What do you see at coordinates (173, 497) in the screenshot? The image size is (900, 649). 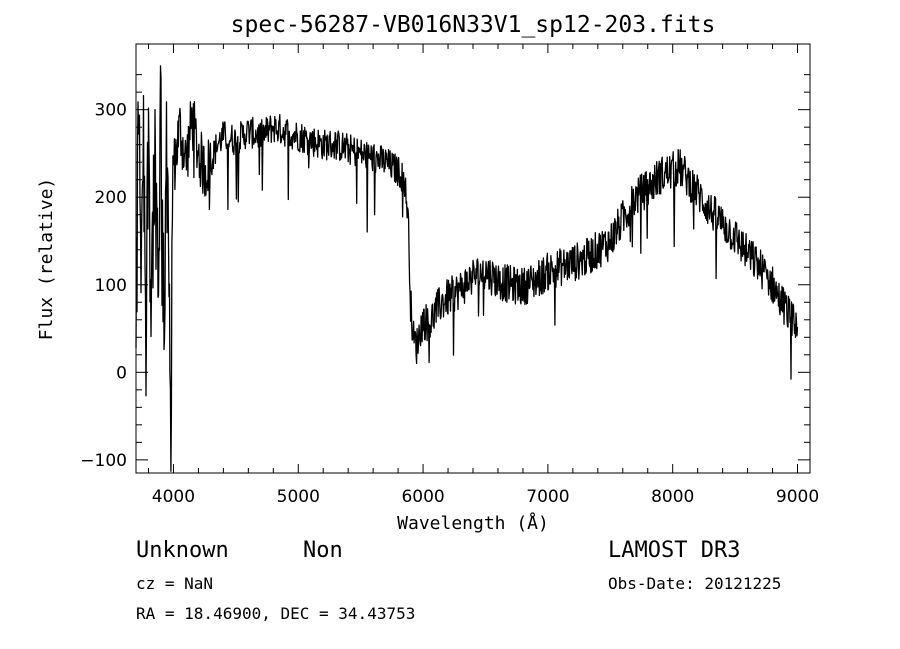 I see `x-tick-label: 4000` at bounding box center [173, 497].